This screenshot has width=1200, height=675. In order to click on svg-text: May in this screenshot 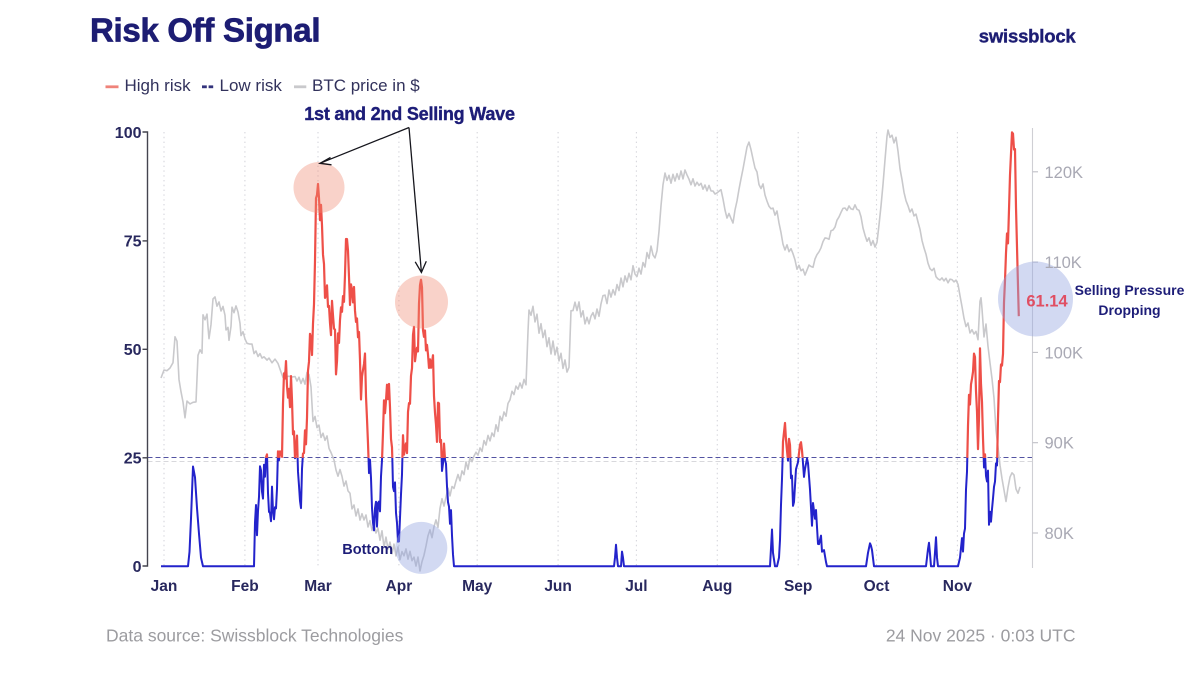, I will do `click(477, 586)`.